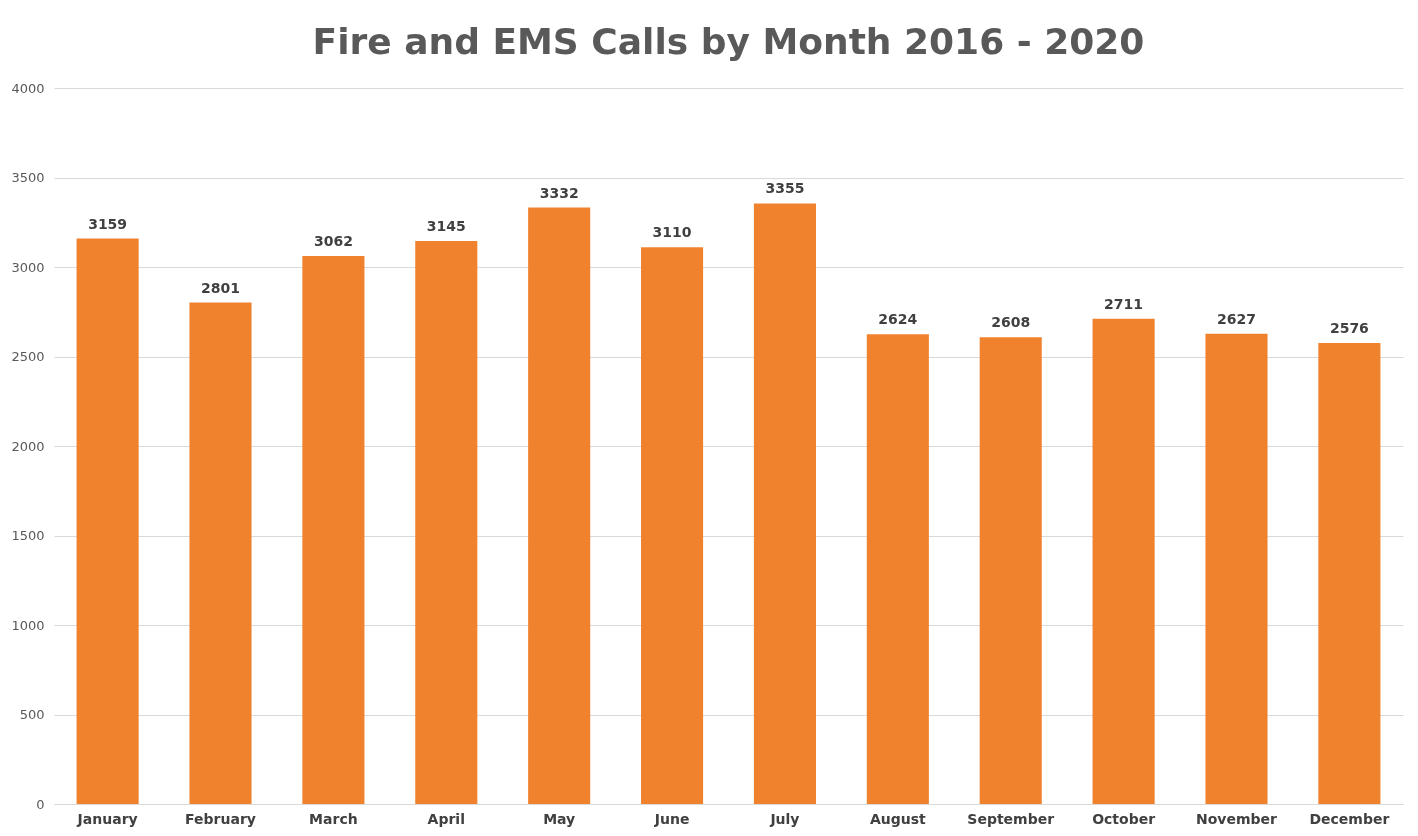 The width and height of the screenshot is (1418, 836). Describe the element at coordinates (1349, 327) in the screenshot. I see `data-label: 2576` at that location.